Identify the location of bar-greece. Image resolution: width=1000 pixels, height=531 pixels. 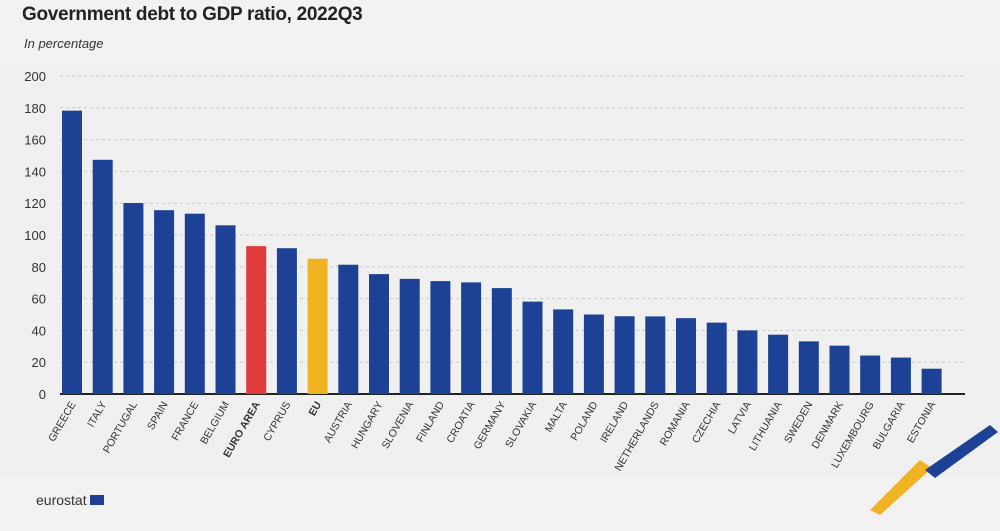
(72, 252).